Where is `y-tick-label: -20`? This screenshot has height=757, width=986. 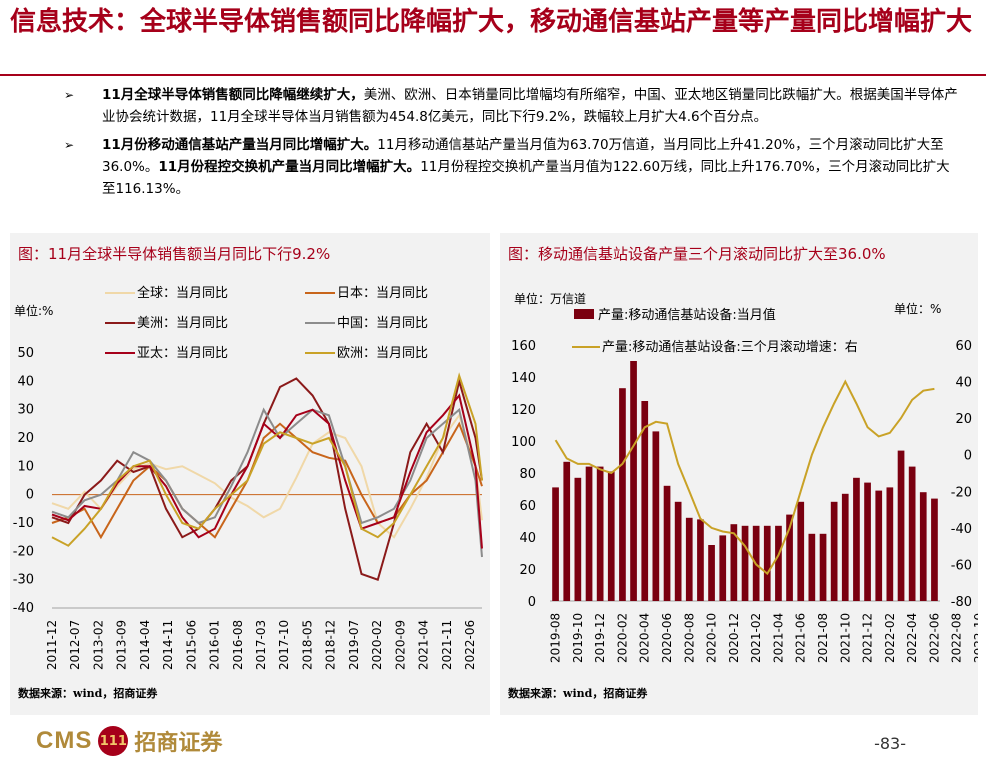 y-tick-label: -20 is located at coordinates (23, 551).